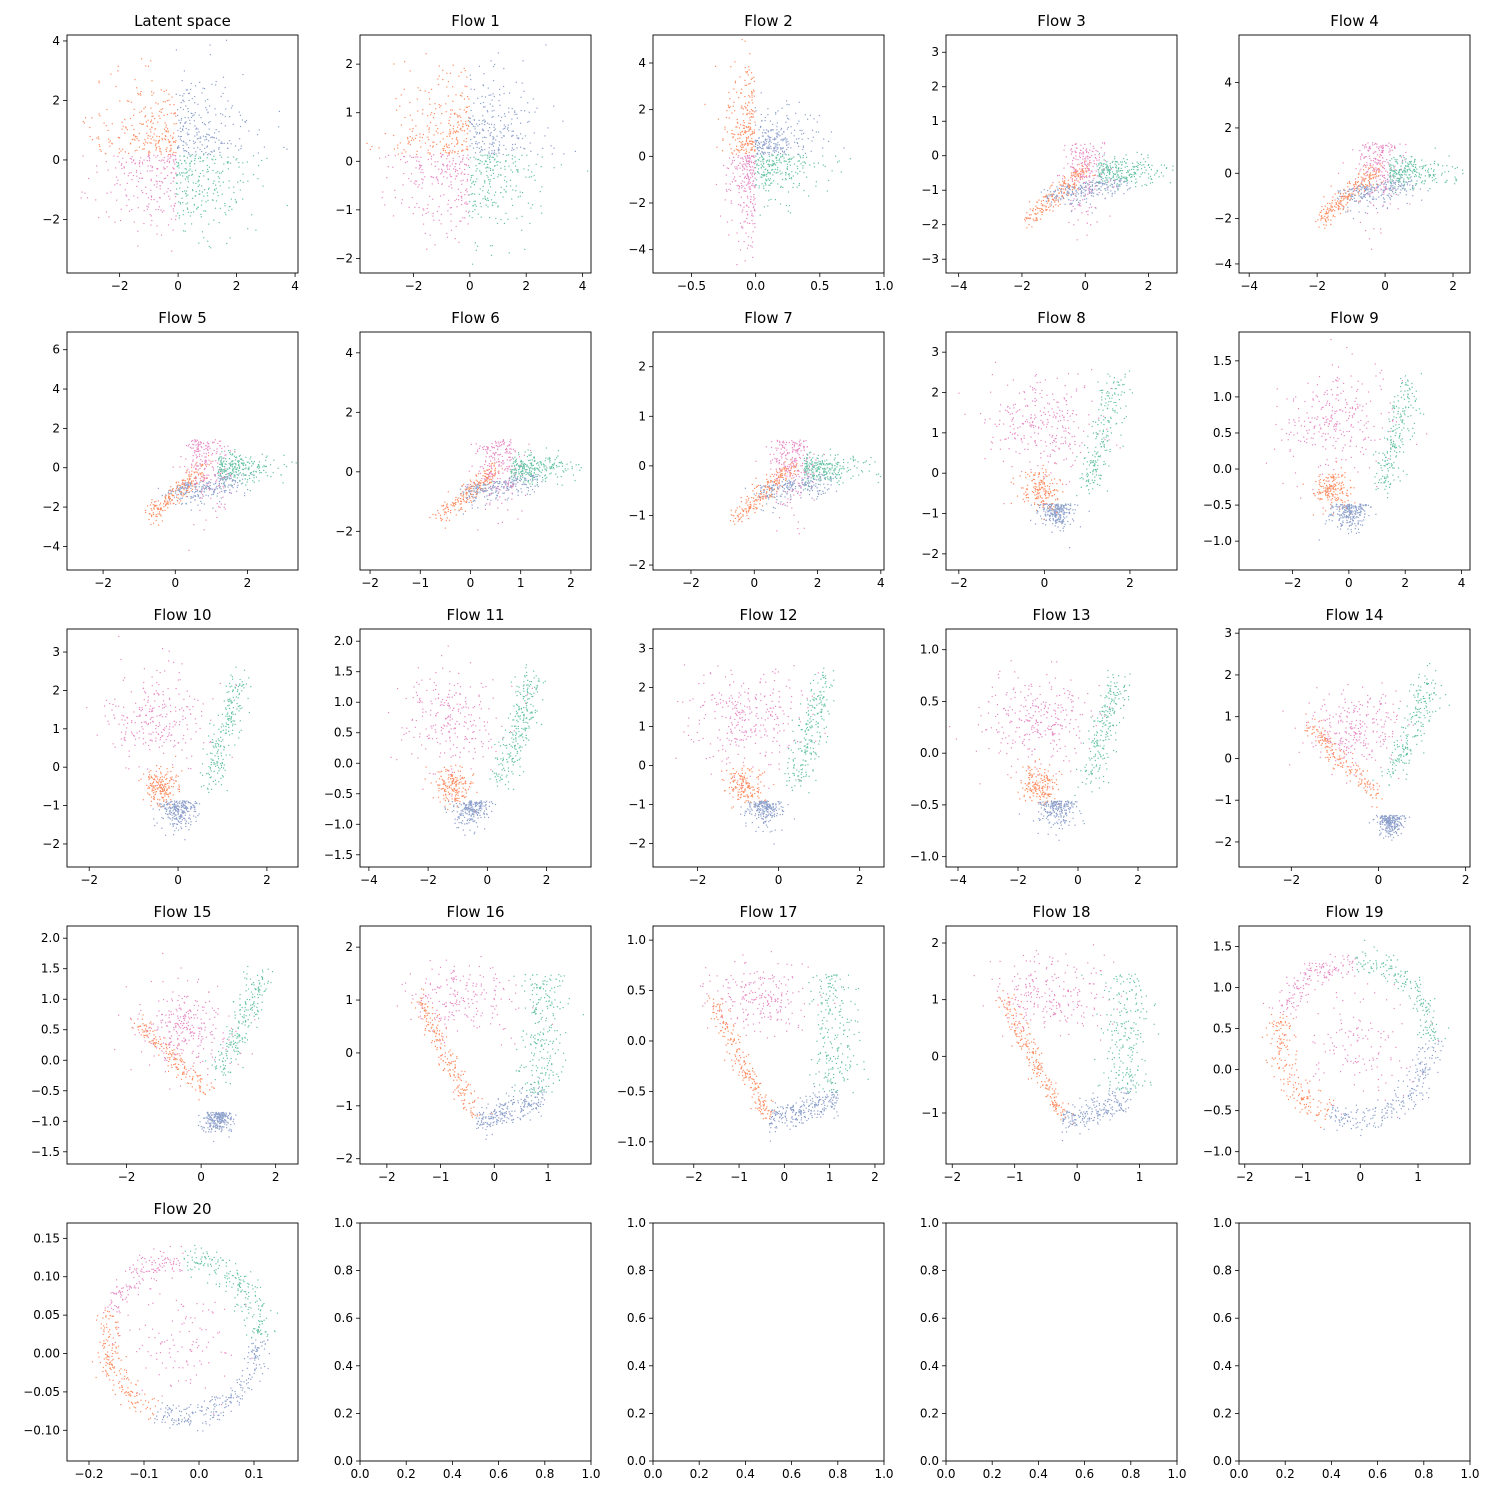 This screenshot has height=1500, width=1500. What do you see at coordinates (959, 286) in the screenshot?
I see `x-tick-label: −4` at bounding box center [959, 286].